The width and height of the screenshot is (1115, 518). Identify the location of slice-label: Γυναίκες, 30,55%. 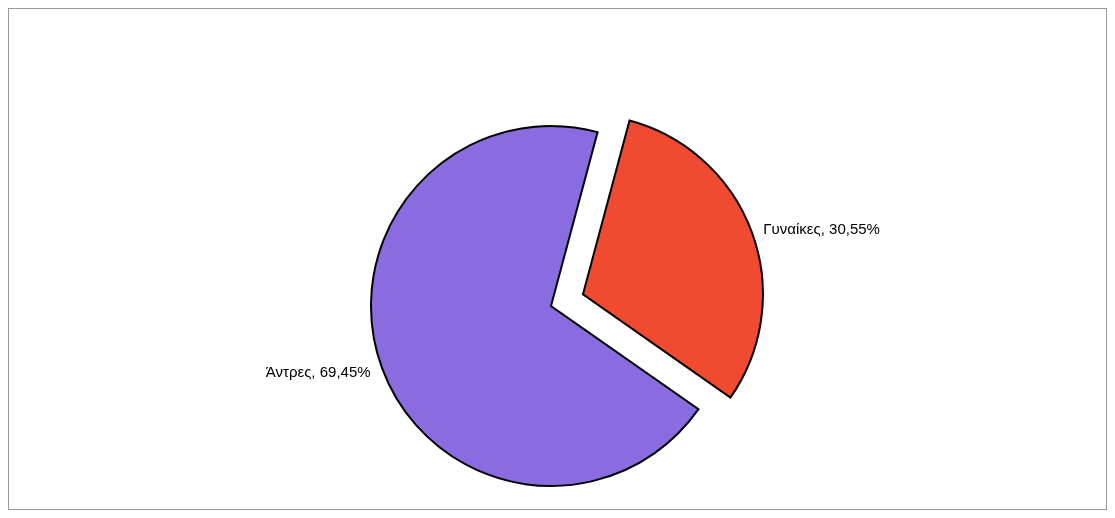
(821, 229).